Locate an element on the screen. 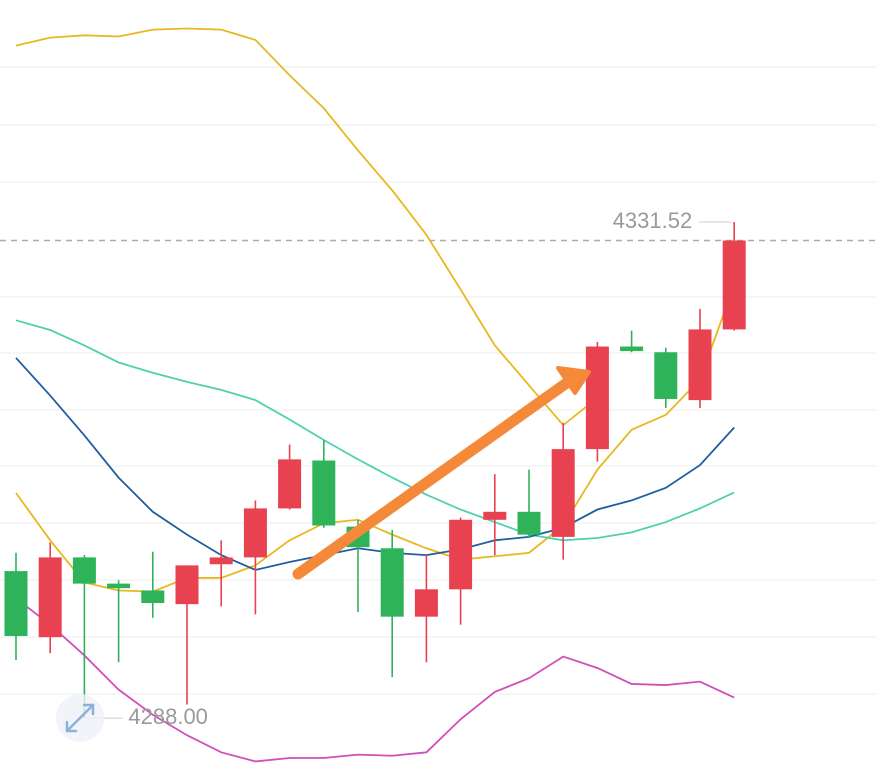 The height and width of the screenshot is (779, 877). expand-icon is located at coordinates (80, 718).